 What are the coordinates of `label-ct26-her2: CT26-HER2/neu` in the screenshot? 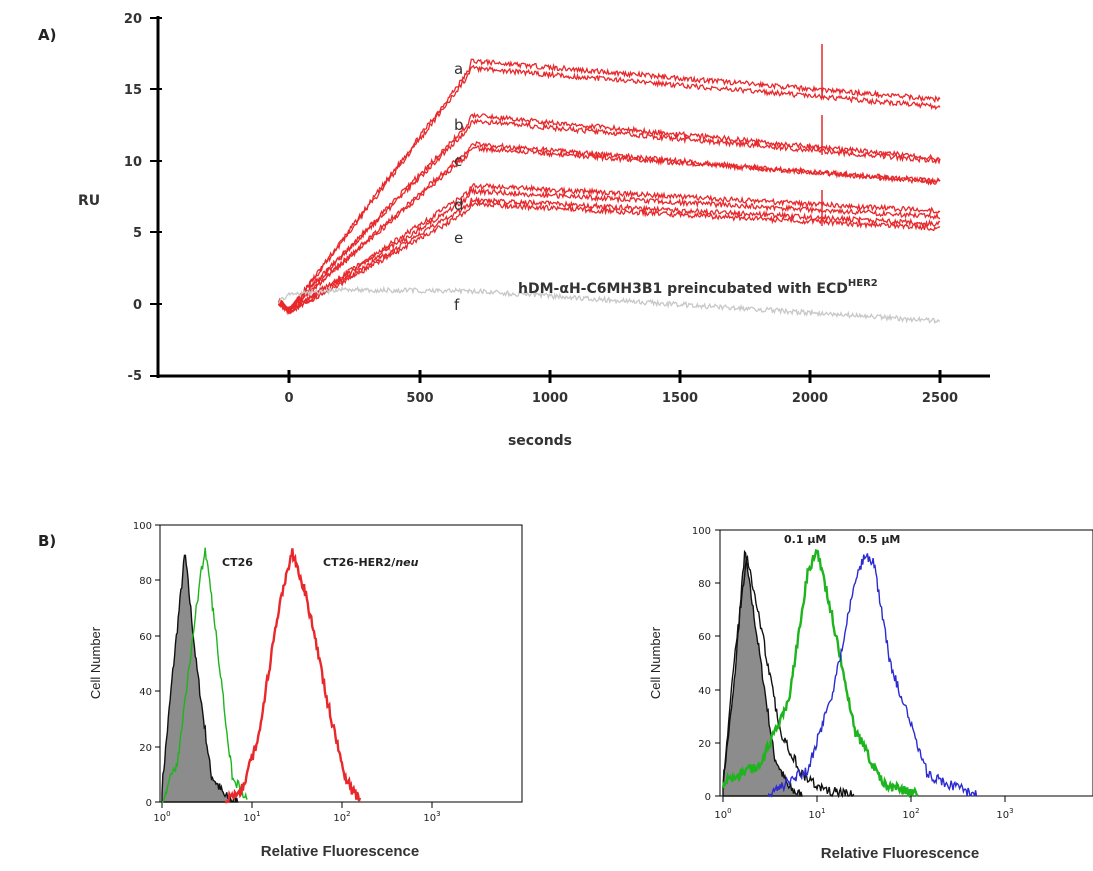 It's located at (371, 562).